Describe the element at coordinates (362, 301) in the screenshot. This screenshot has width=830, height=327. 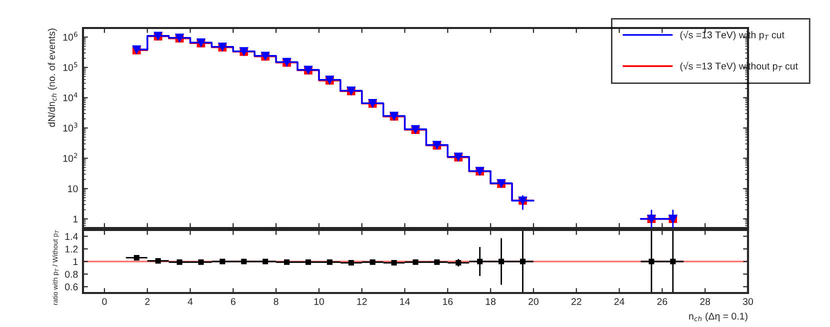
I see `x-tick-label: 12` at that location.